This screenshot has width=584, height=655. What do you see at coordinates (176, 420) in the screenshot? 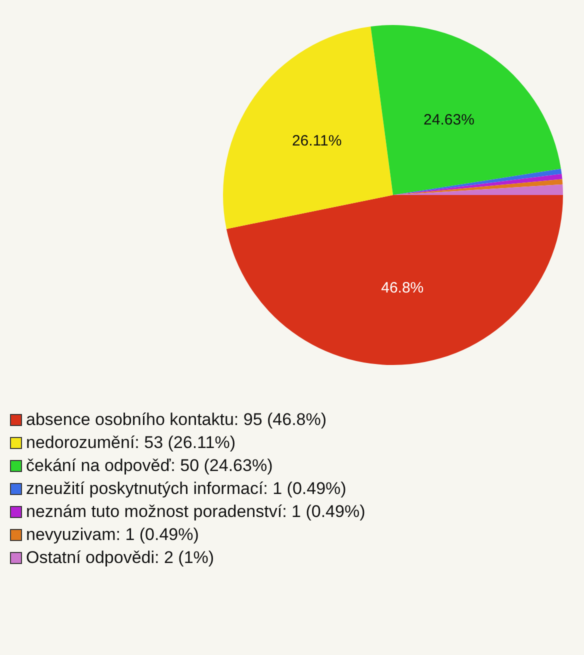
I see `legend-label: absence osobního kontaktu: 95 (46.8%)` at bounding box center [176, 420].